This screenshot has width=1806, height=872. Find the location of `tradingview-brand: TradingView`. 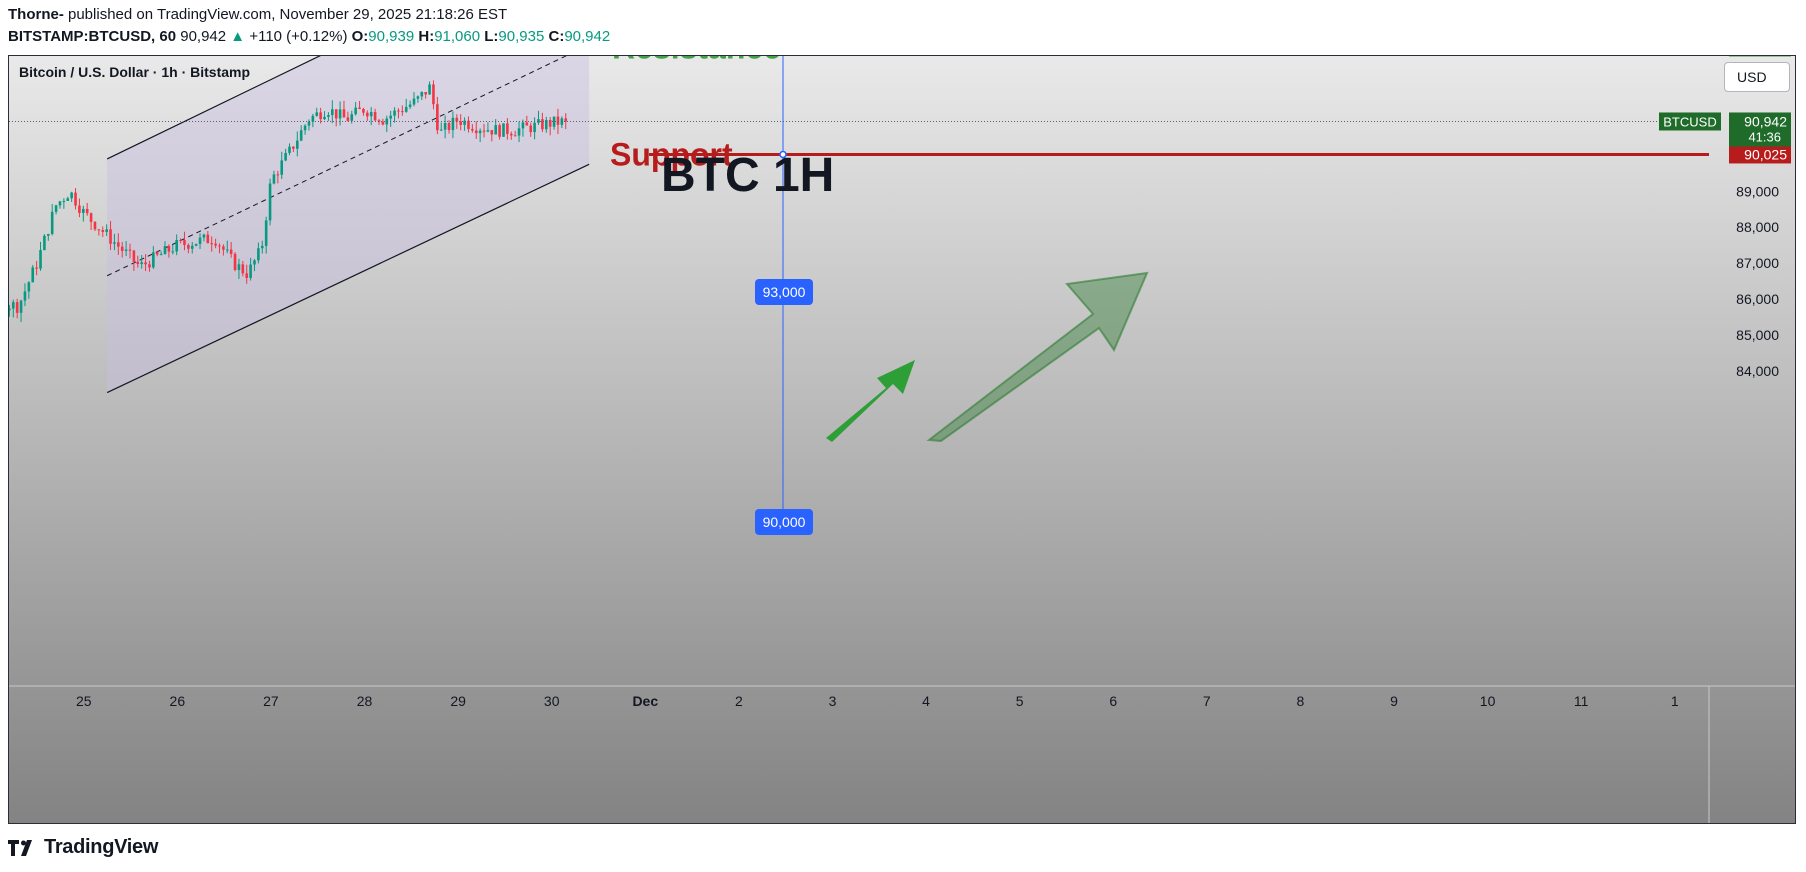

tradingview-brand: TradingView is located at coordinates (101, 847).